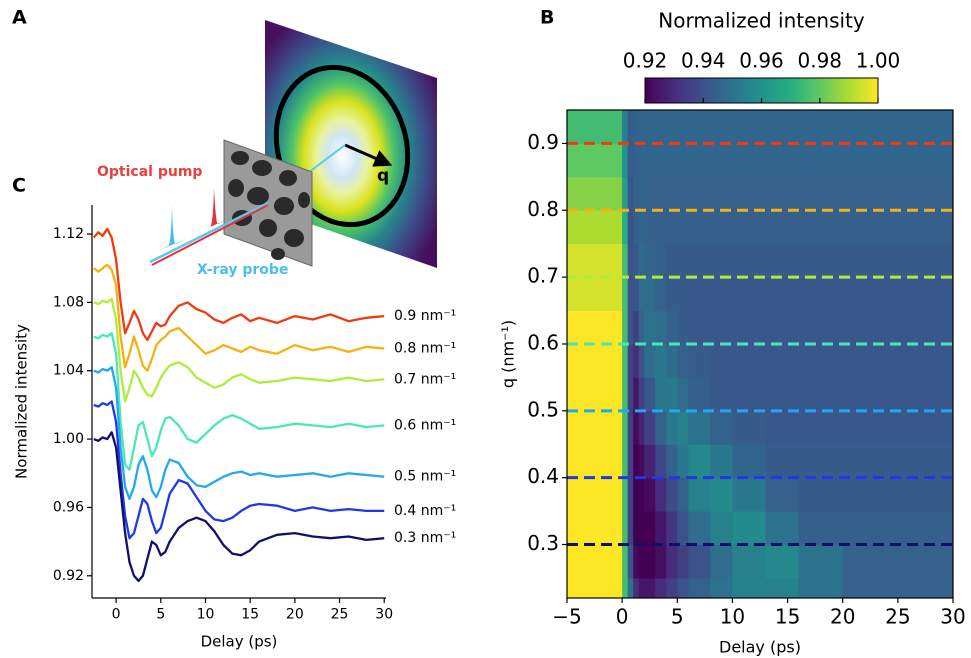  I want to click on pump-label: Optical pump, so click(149, 172).